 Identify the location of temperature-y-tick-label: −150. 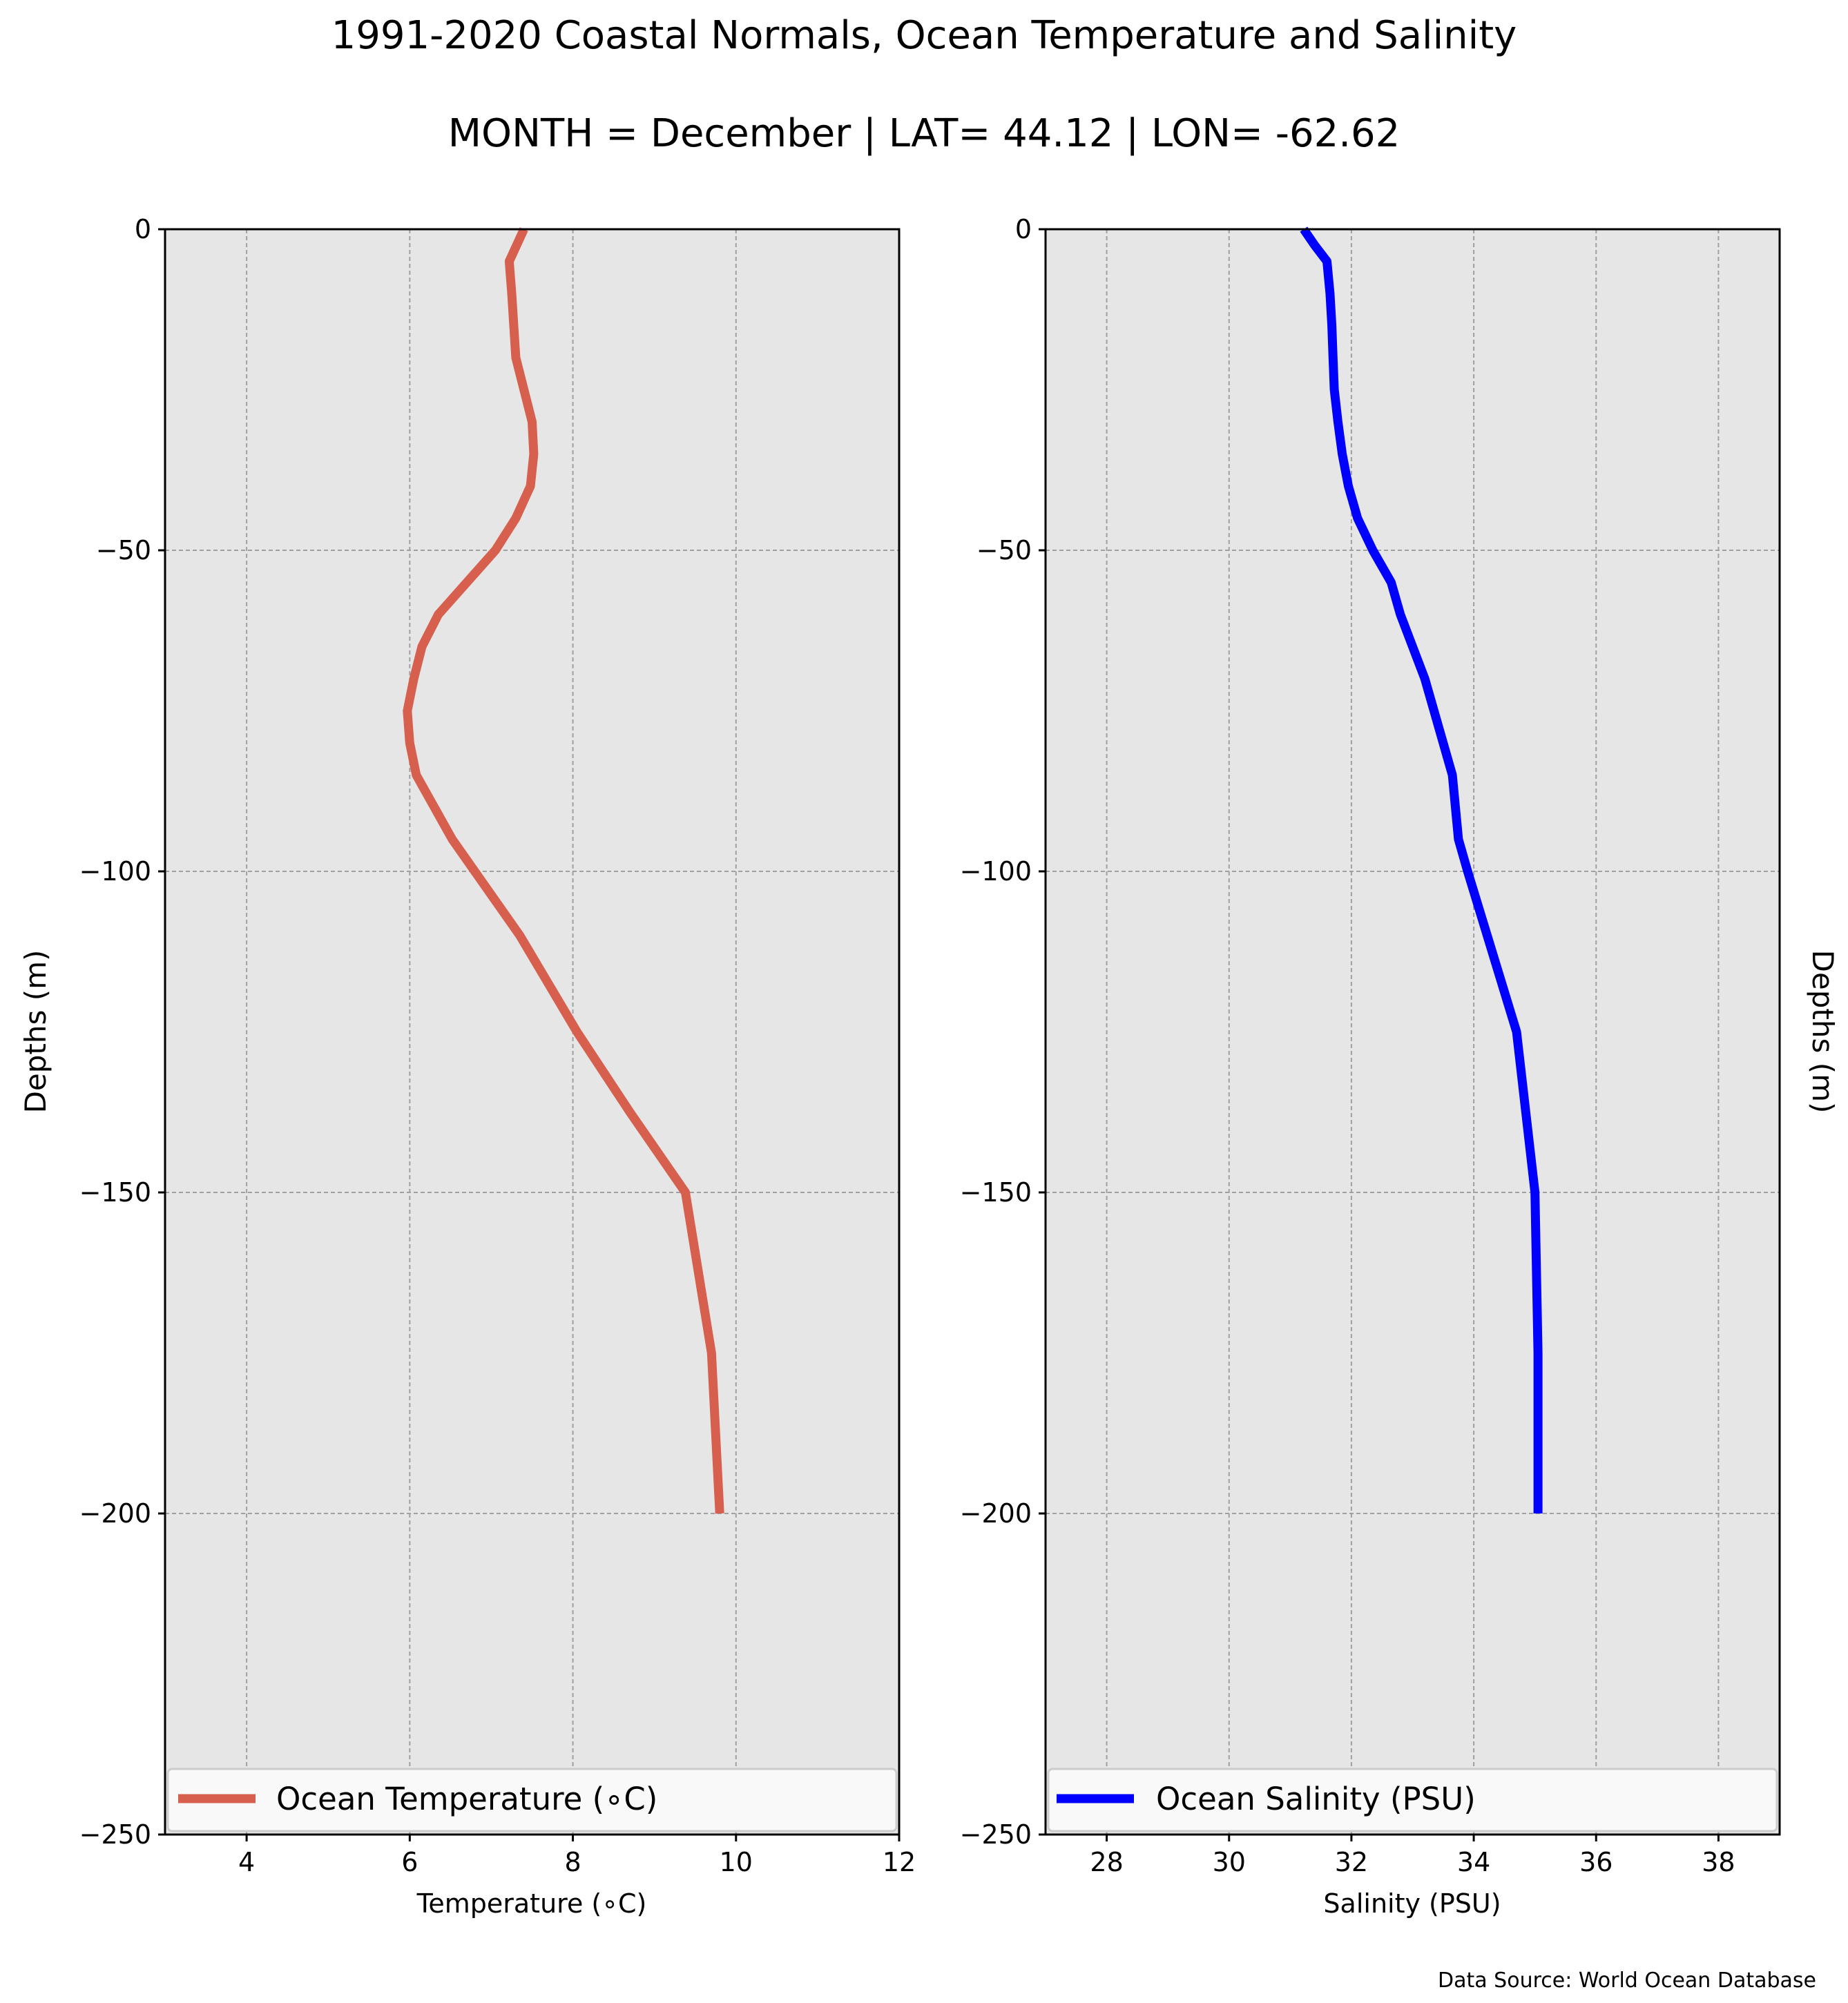
(115, 1192).